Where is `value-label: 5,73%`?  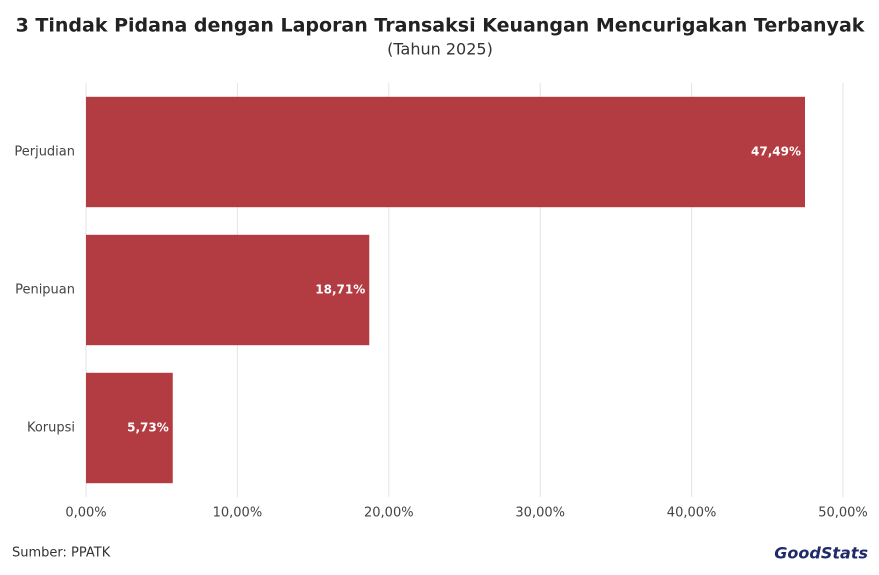 value-label: 5,73% is located at coordinates (148, 428).